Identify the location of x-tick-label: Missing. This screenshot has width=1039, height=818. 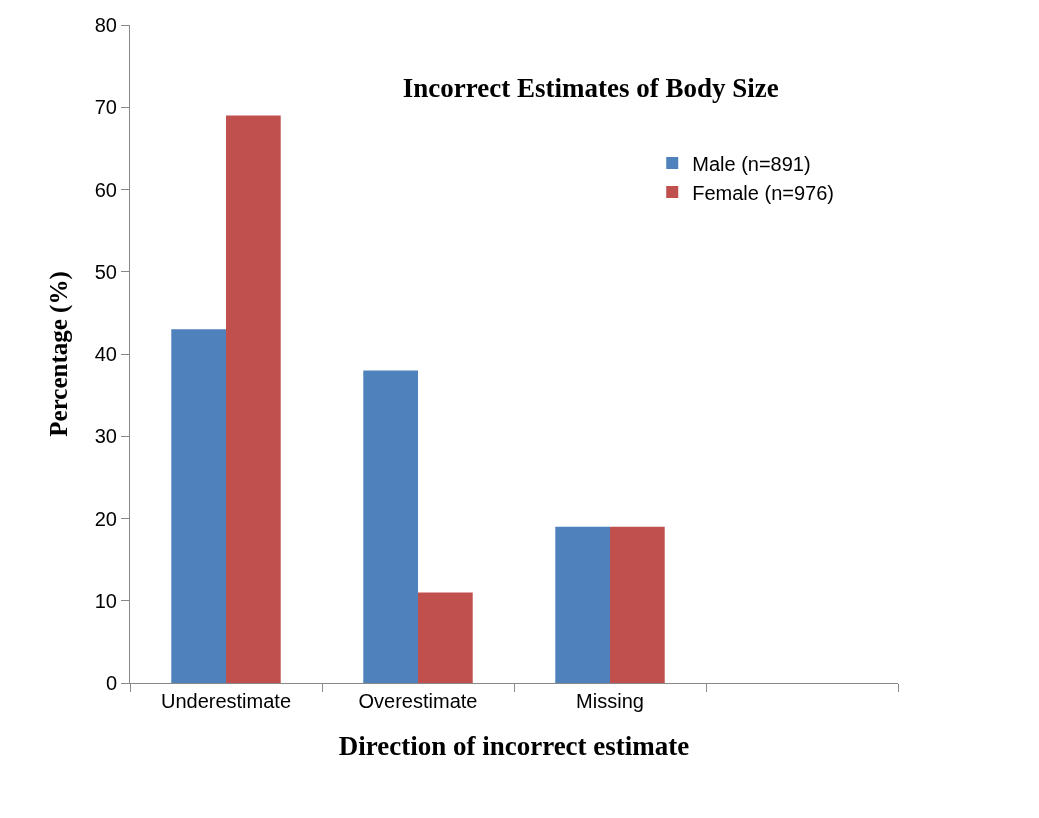
(610, 701).